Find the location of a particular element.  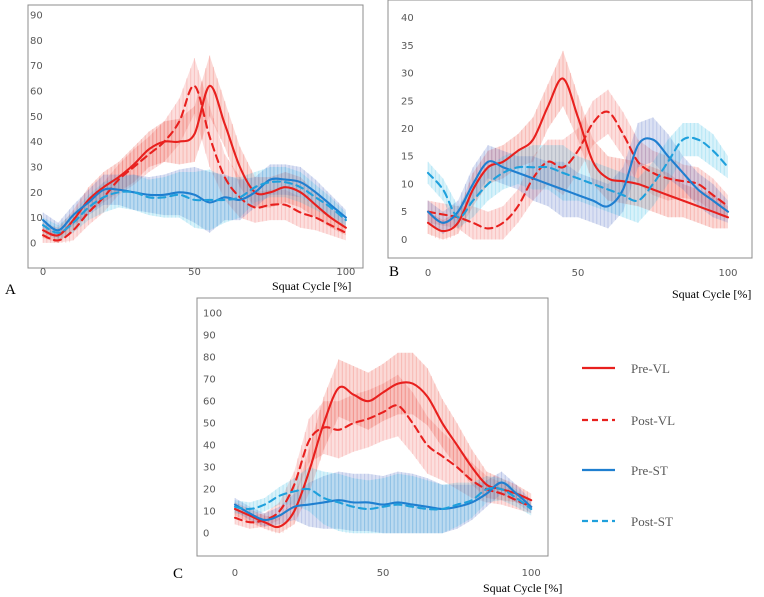

legend-item-post-vl: Post-VL is located at coordinates (628, 420).